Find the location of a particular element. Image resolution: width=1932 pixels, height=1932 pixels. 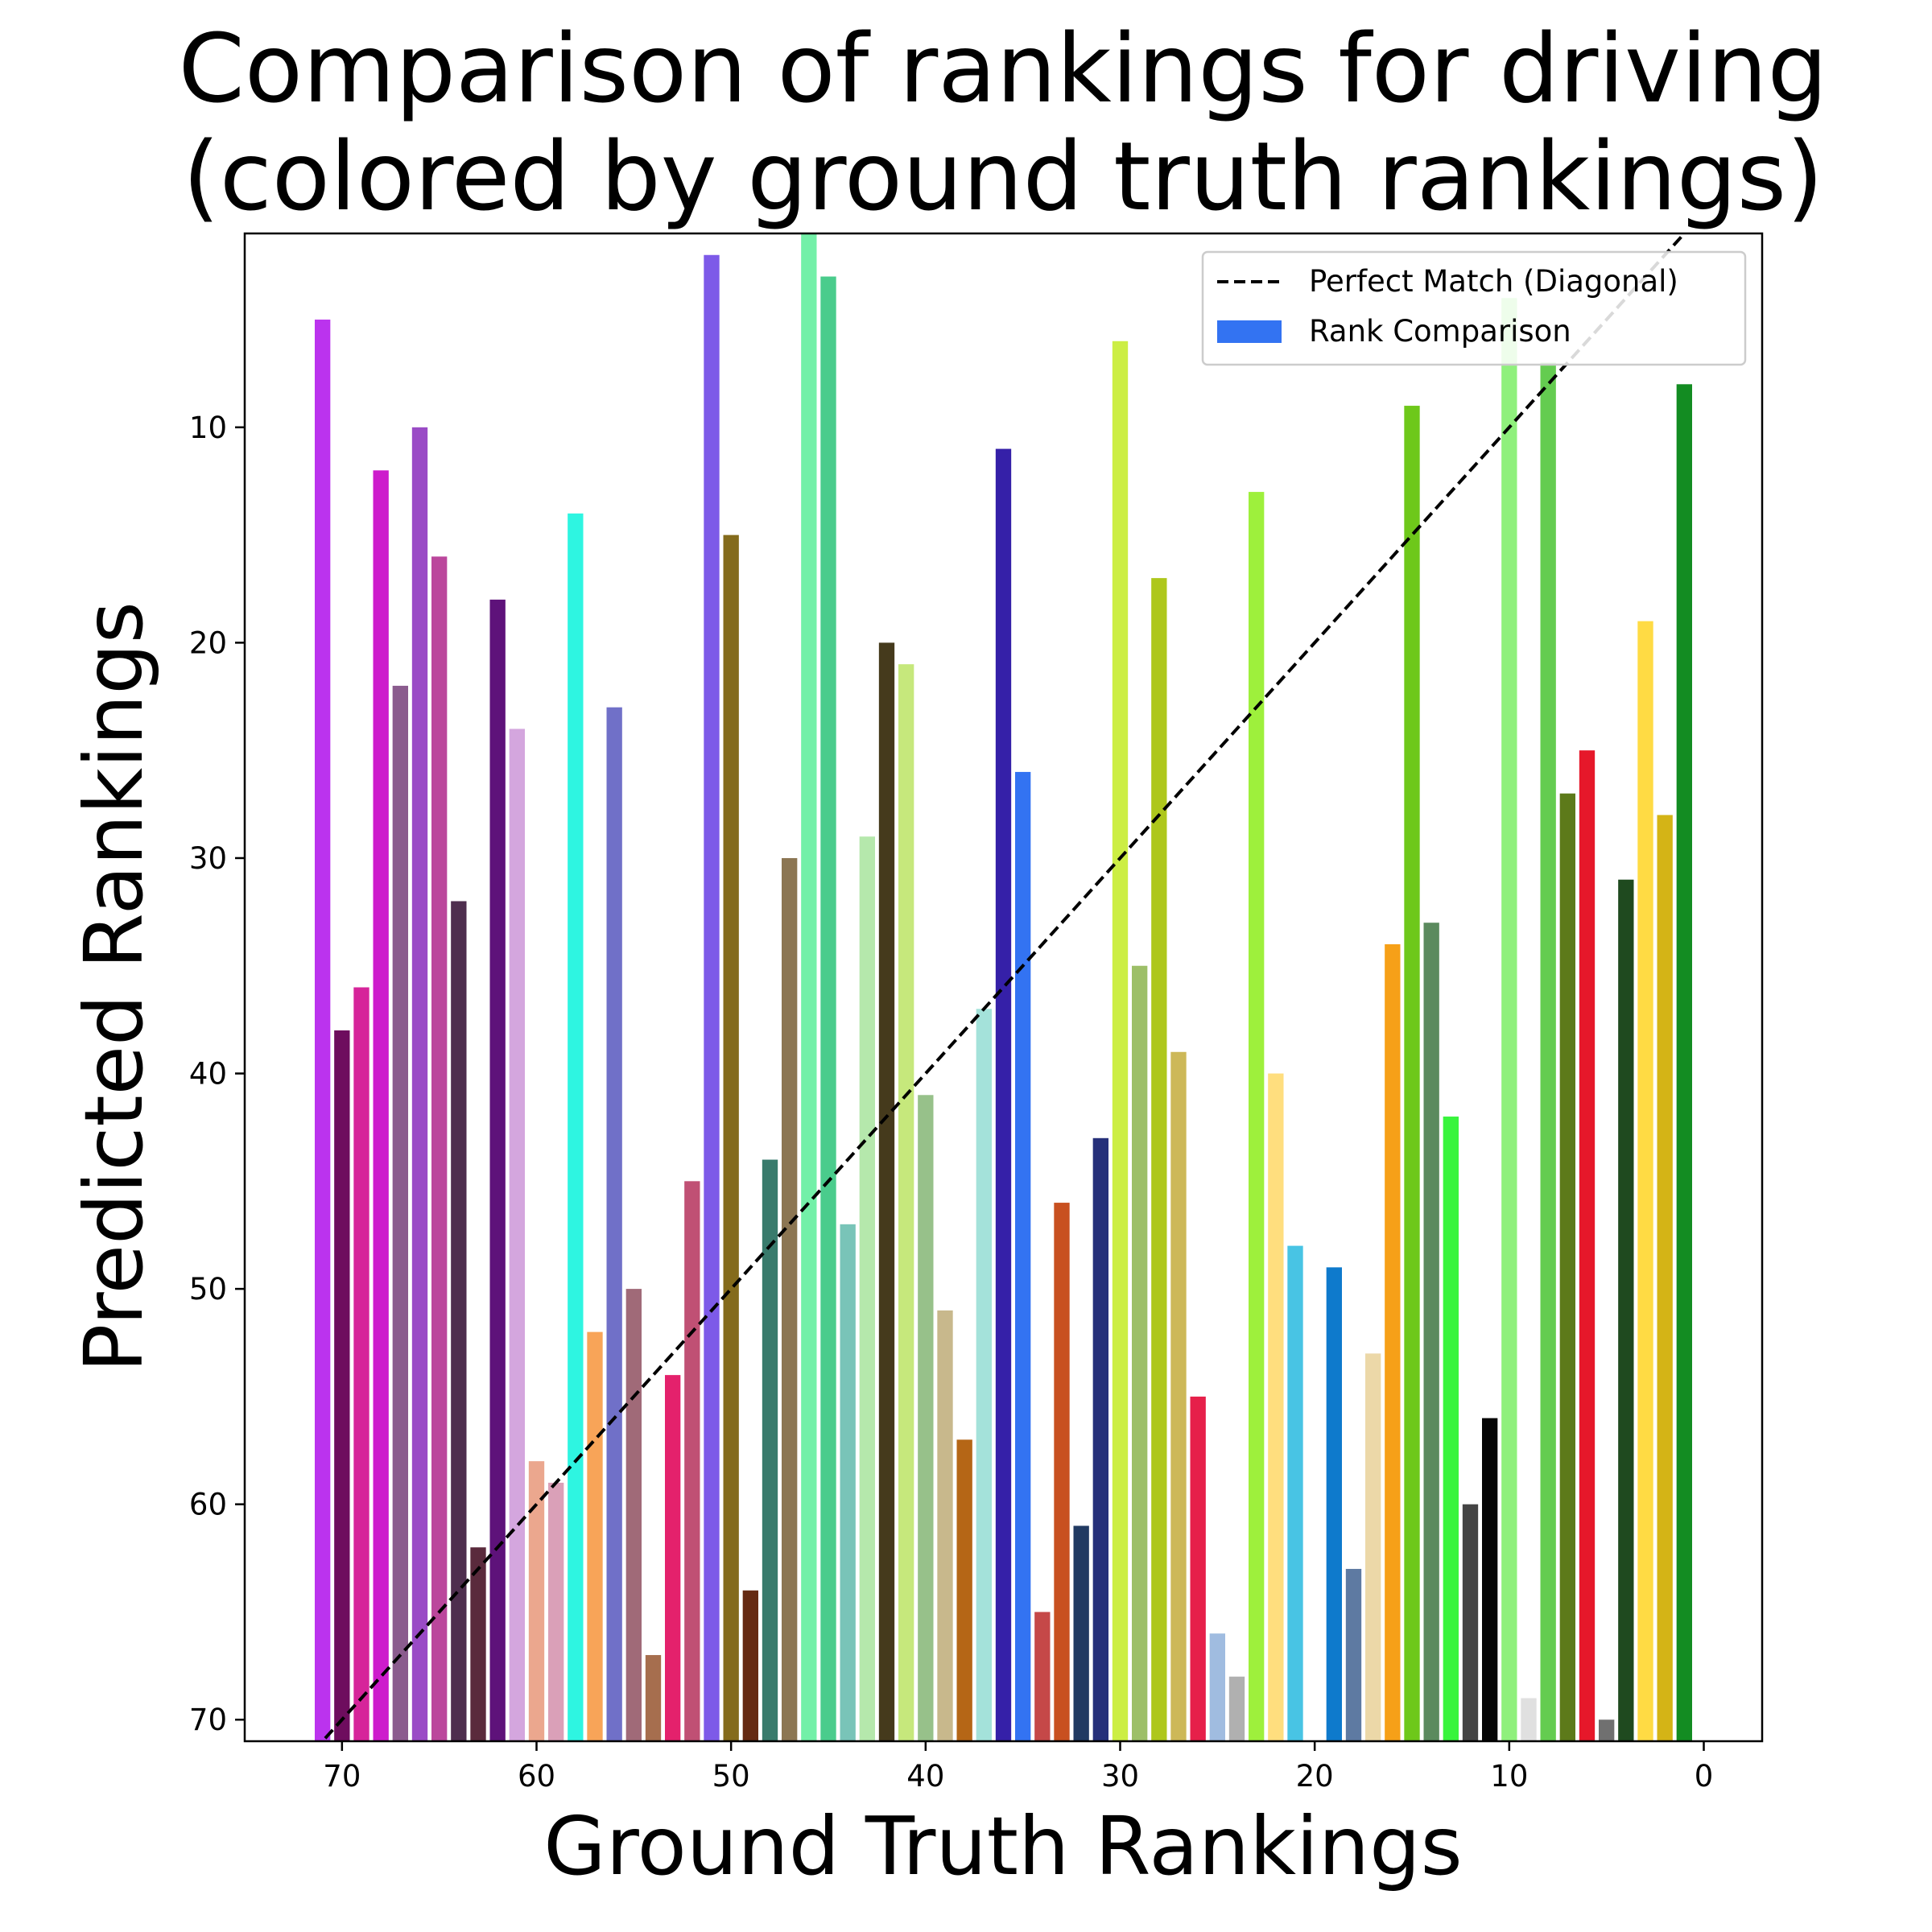

legend-box is located at coordinates (1474, 308).